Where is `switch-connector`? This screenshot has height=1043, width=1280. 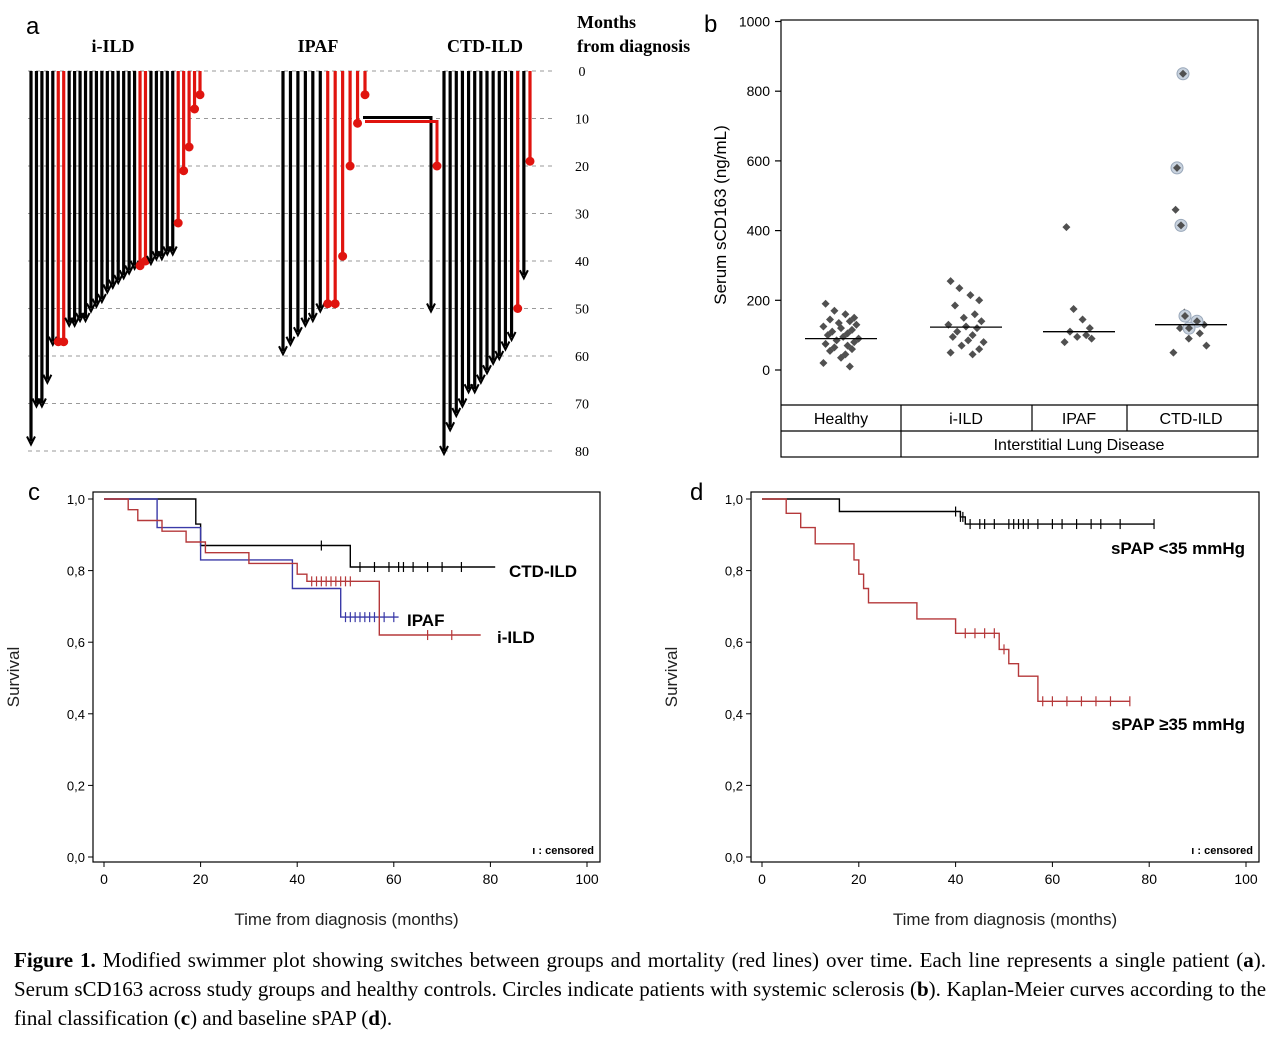 switch-connector is located at coordinates (398, 212).